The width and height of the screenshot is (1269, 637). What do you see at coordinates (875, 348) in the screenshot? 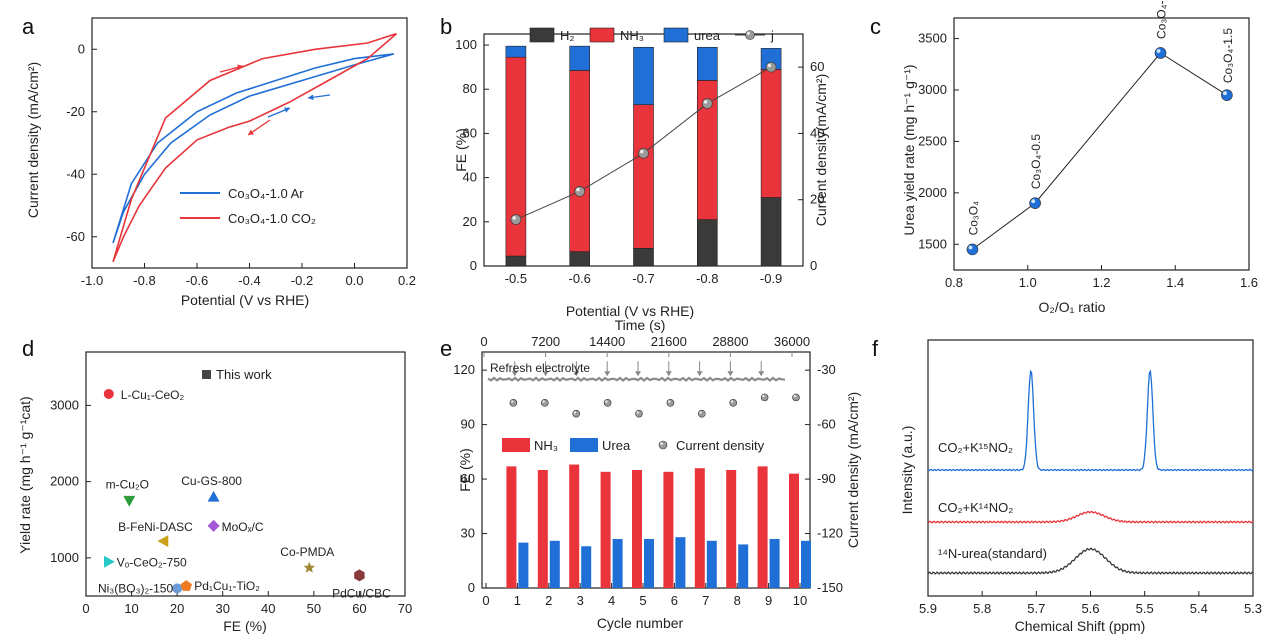
I see `panel-label-f: f` at bounding box center [875, 348].